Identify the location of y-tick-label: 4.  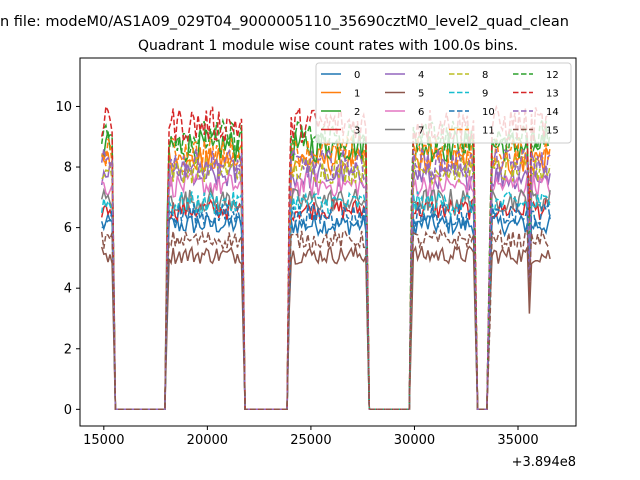
(68, 289).